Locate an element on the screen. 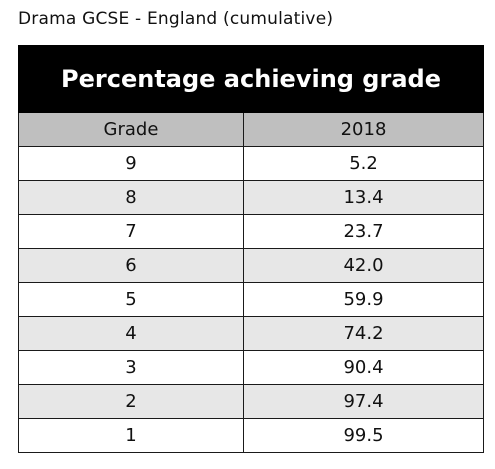 The width and height of the screenshot is (495, 469). table-row: 3 90.4 is located at coordinates (251, 367).